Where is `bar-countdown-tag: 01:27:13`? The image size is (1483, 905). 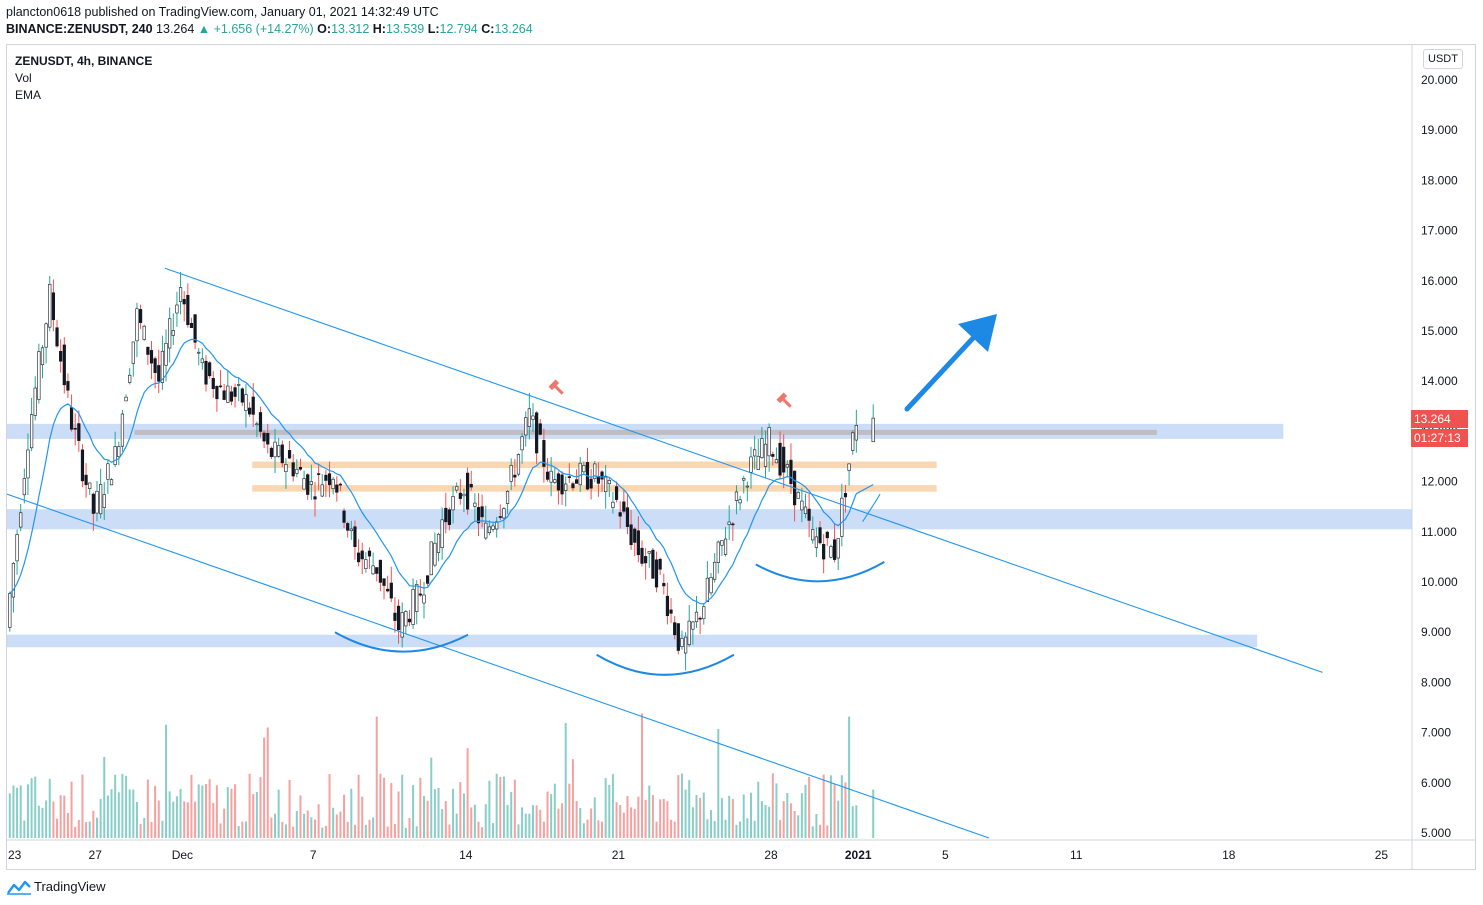 bar-countdown-tag: 01:27:13 is located at coordinates (1439, 438).